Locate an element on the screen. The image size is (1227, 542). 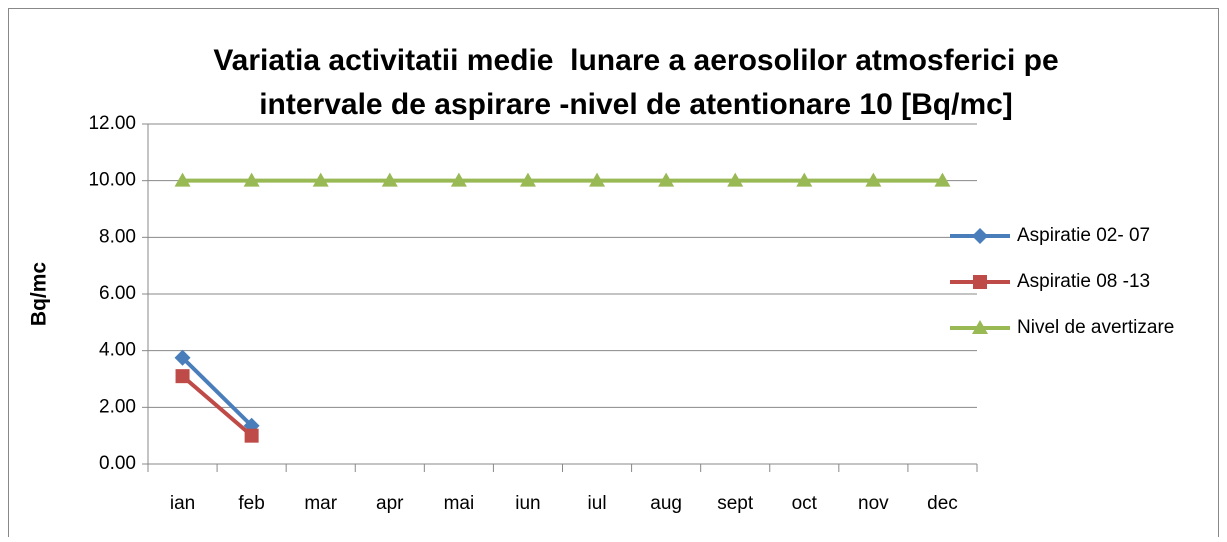
x-tick-label: mar is located at coordinates (320, 503).